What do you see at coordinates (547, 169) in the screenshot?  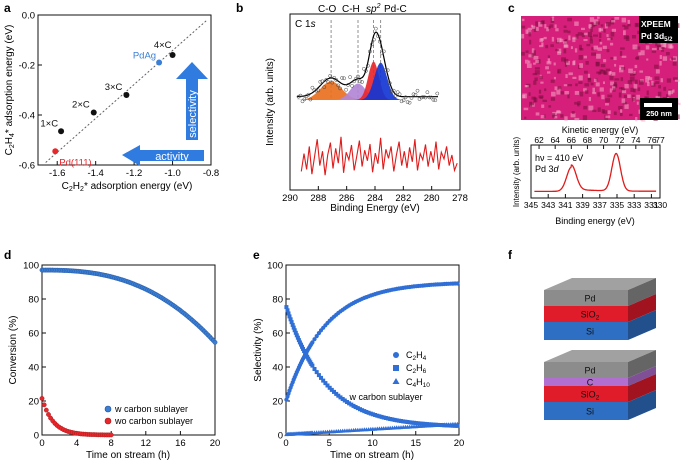 I see `pd3d-label: Pd 3d` at bounding box center [547, 169].